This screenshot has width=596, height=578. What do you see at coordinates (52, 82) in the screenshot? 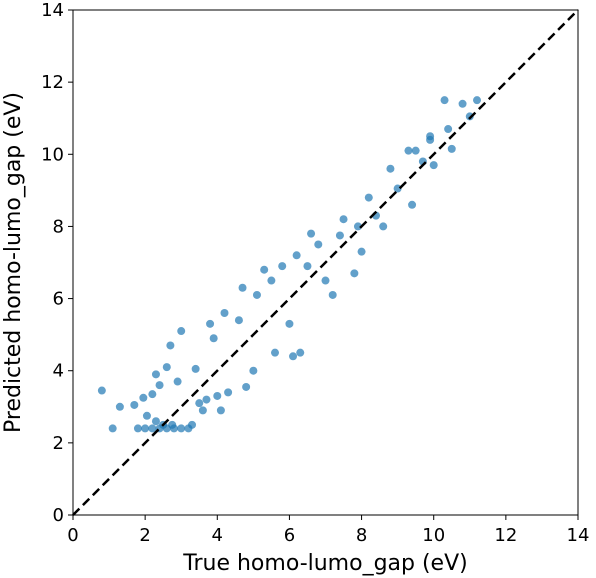
I see `y-tick-label: 12` at bounding box center [52, 82].